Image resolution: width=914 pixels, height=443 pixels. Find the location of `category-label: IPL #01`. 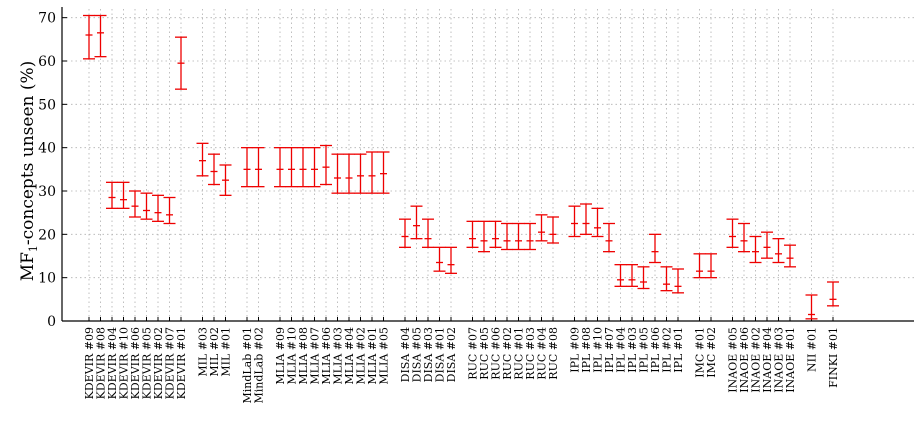

category-label: IPL #01 is located at coordinates (678, 350).